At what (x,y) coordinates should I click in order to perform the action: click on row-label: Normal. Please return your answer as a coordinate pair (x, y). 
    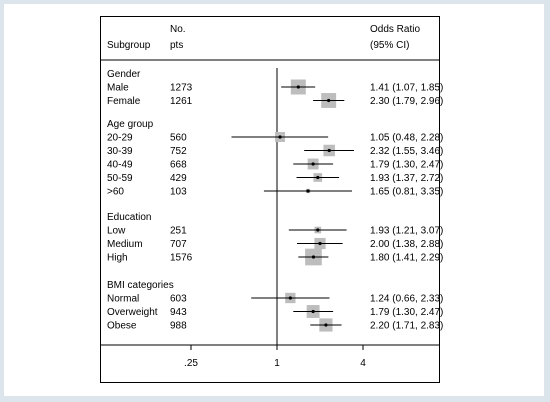
    Looking at the image, I should click on (123, 299).